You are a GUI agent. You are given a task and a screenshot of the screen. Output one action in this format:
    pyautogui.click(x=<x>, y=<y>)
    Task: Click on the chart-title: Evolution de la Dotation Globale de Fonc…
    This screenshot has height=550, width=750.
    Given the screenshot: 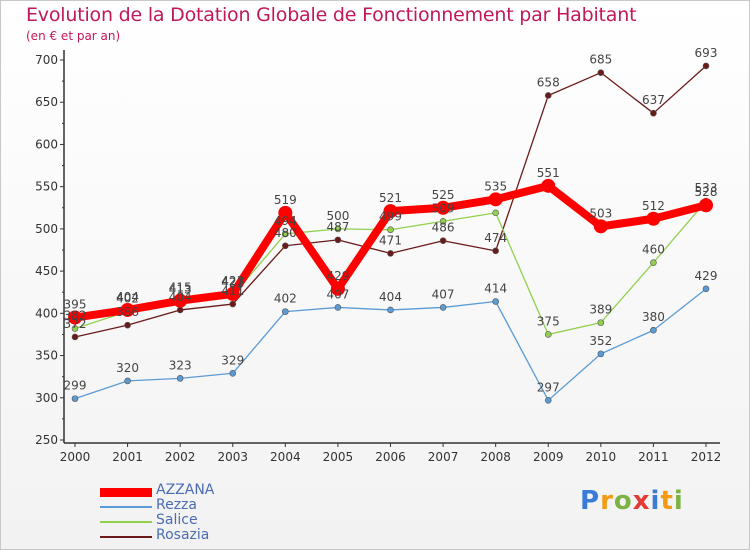 What is the action you would take?
    pyautogui.click(x=331, y=15)
    